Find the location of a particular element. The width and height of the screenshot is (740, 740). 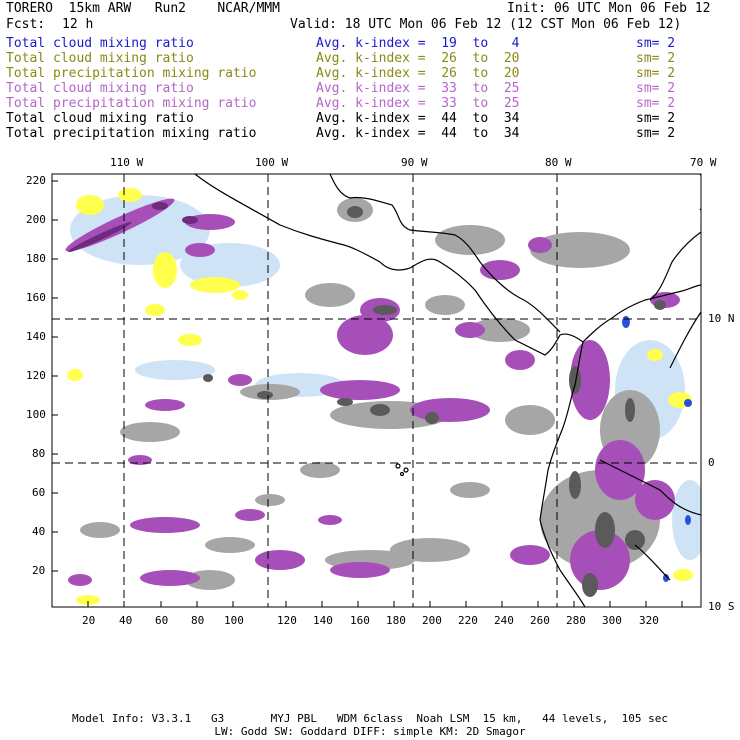

border-colombia-venezuela is located at coordinates (685, 340).